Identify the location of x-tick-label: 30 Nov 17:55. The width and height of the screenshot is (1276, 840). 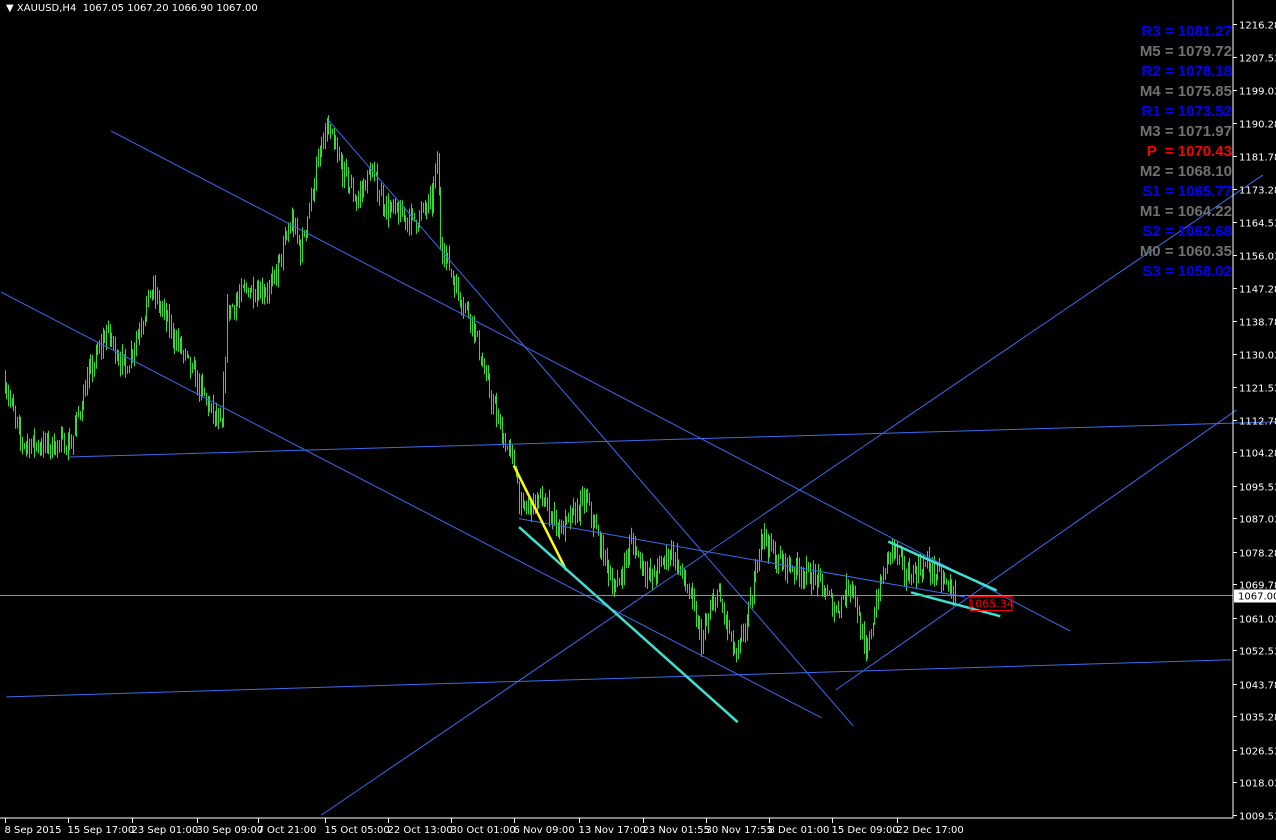
(739, 830).